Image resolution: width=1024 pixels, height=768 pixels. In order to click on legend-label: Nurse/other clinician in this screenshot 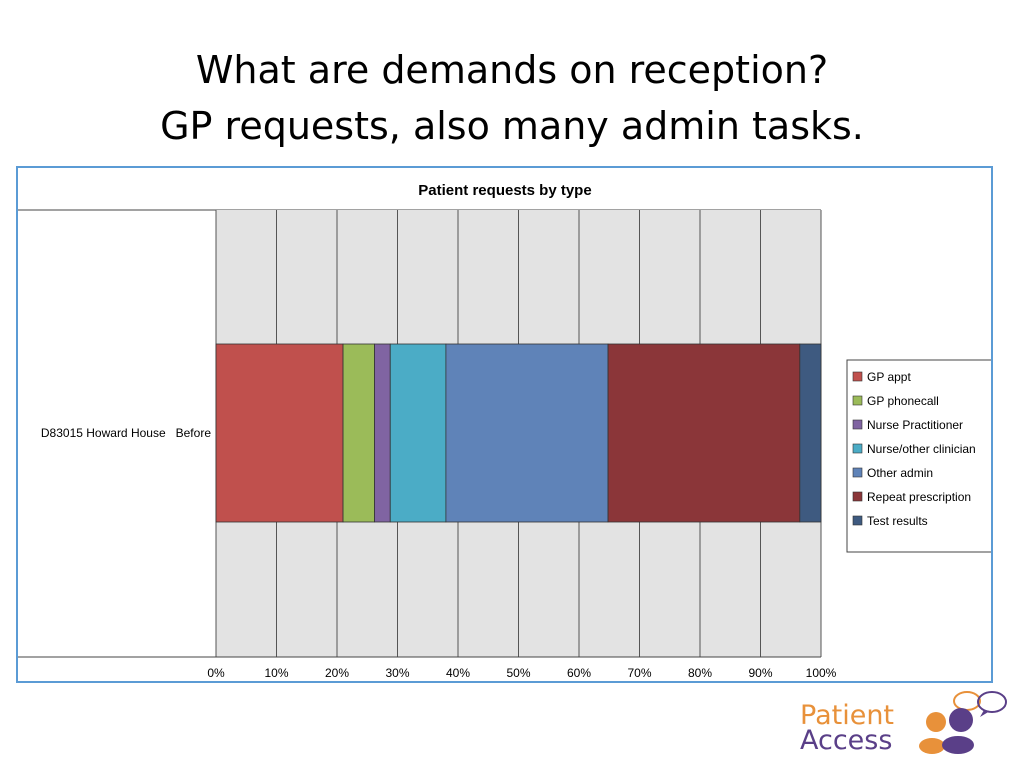, I will do `click(921, 449)`.